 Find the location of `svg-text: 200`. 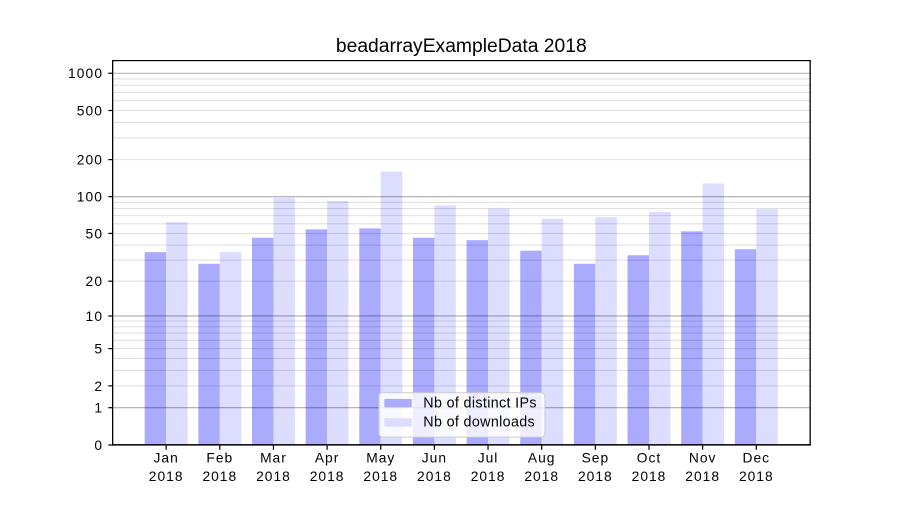

svg-text: 200 is located at coordinates (90, 160).